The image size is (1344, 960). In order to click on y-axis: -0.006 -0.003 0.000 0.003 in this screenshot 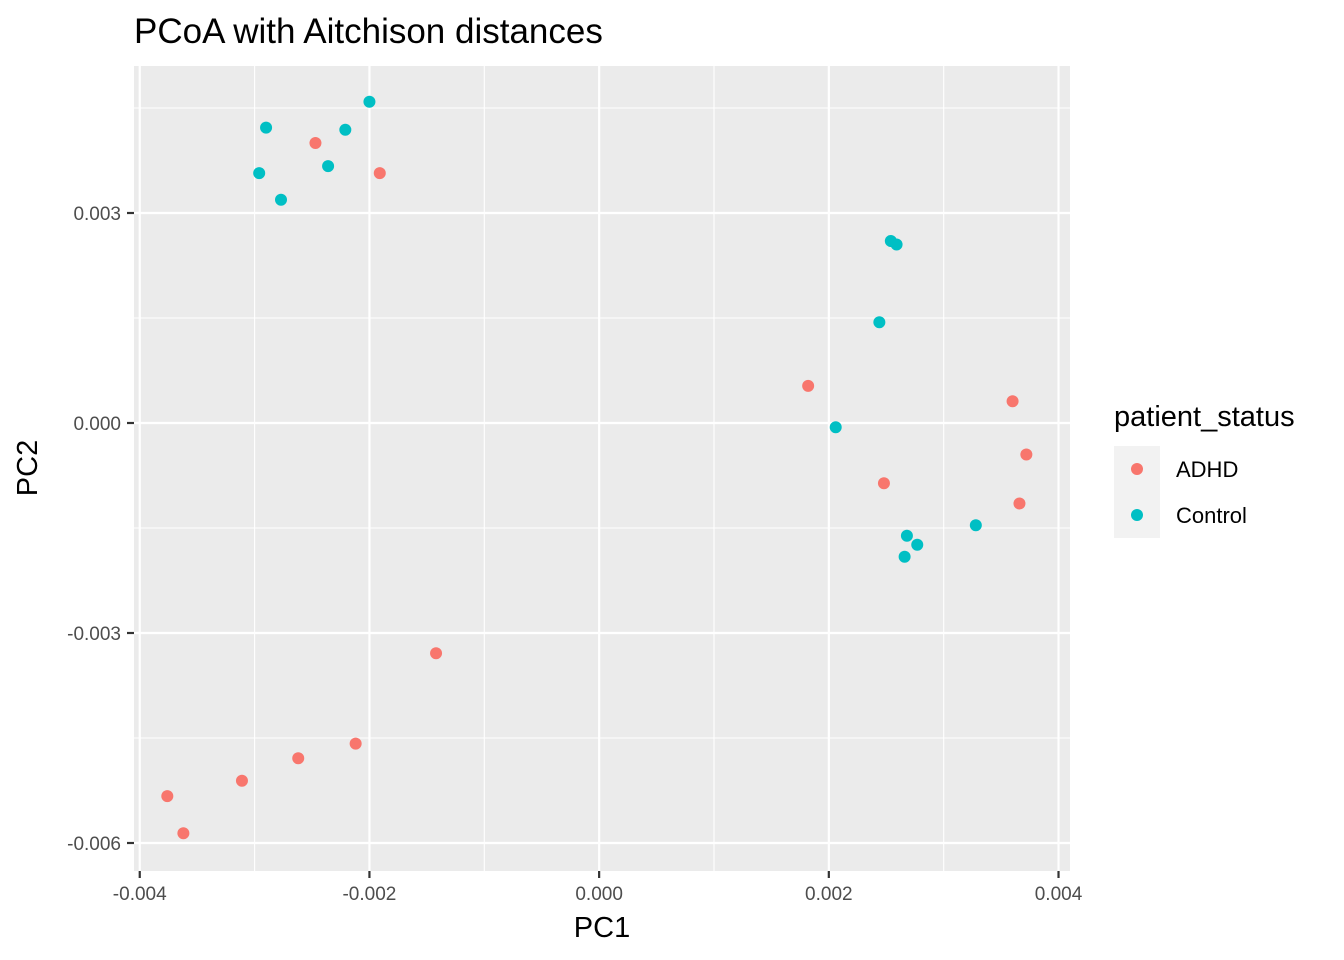, I will do `click(100, 529)`.